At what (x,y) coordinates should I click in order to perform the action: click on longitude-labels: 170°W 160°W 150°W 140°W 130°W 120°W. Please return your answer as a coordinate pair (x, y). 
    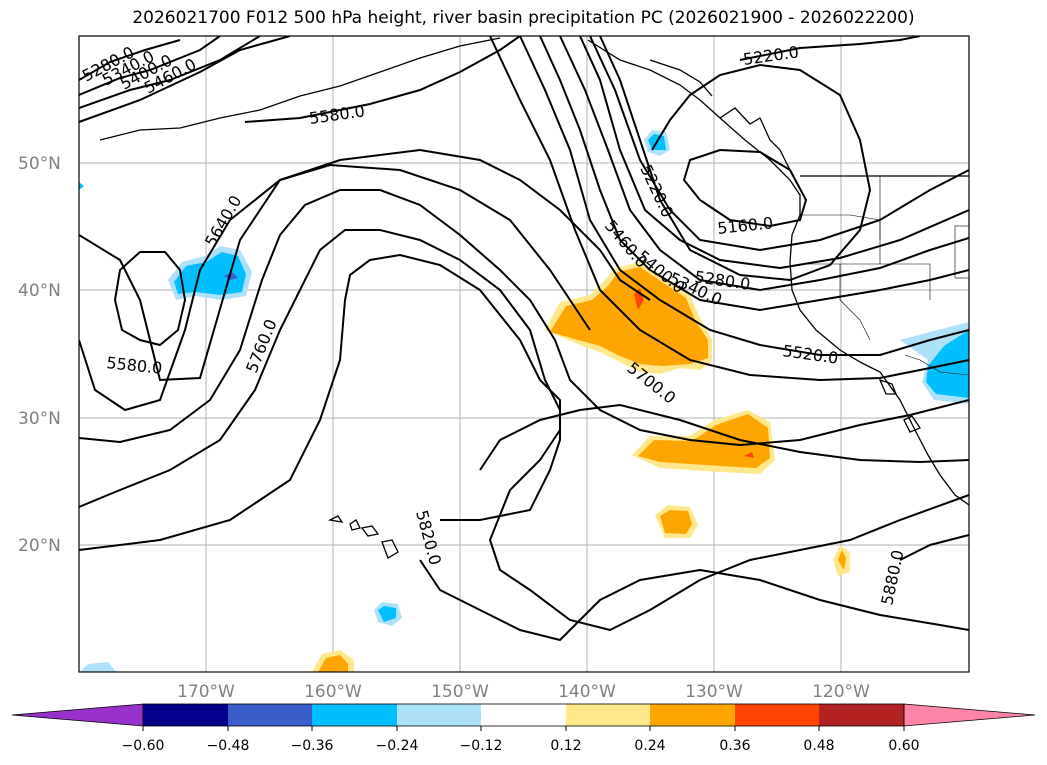
    Looking at the image, I should click on (523, 692).